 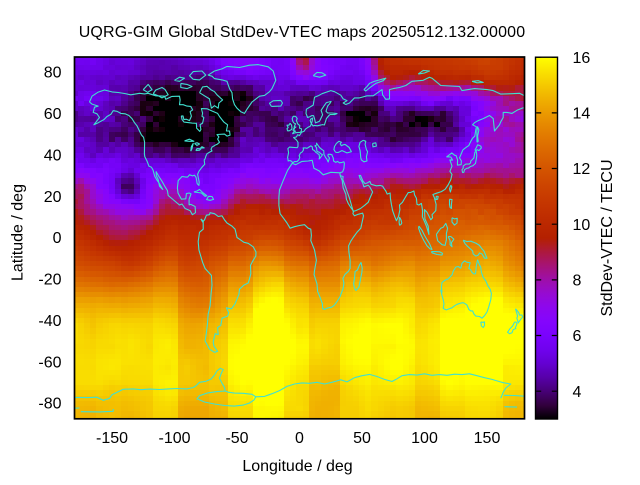 I want to click on svg-text: 60, so click(x=53, y=114).